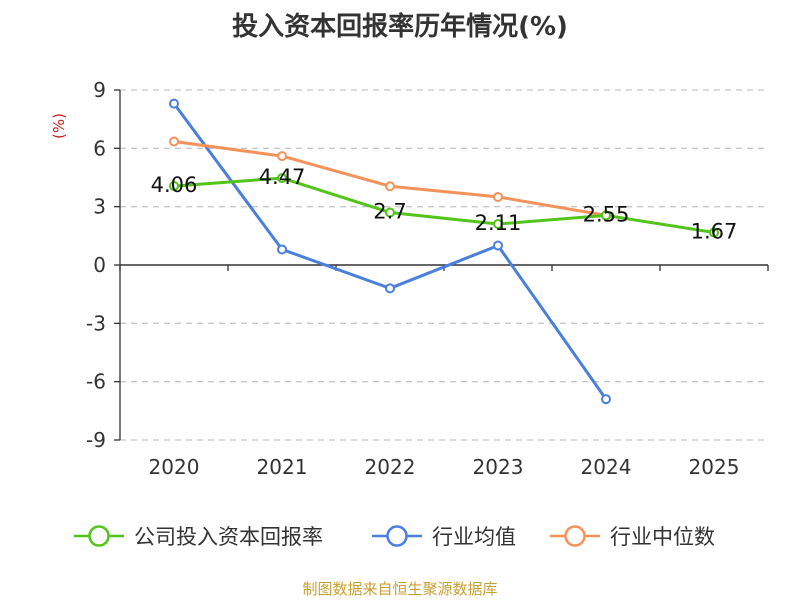 The width and height of the screenshot is (800, 600). I want to click on legend-label: 行业均值, so click(474, 537).